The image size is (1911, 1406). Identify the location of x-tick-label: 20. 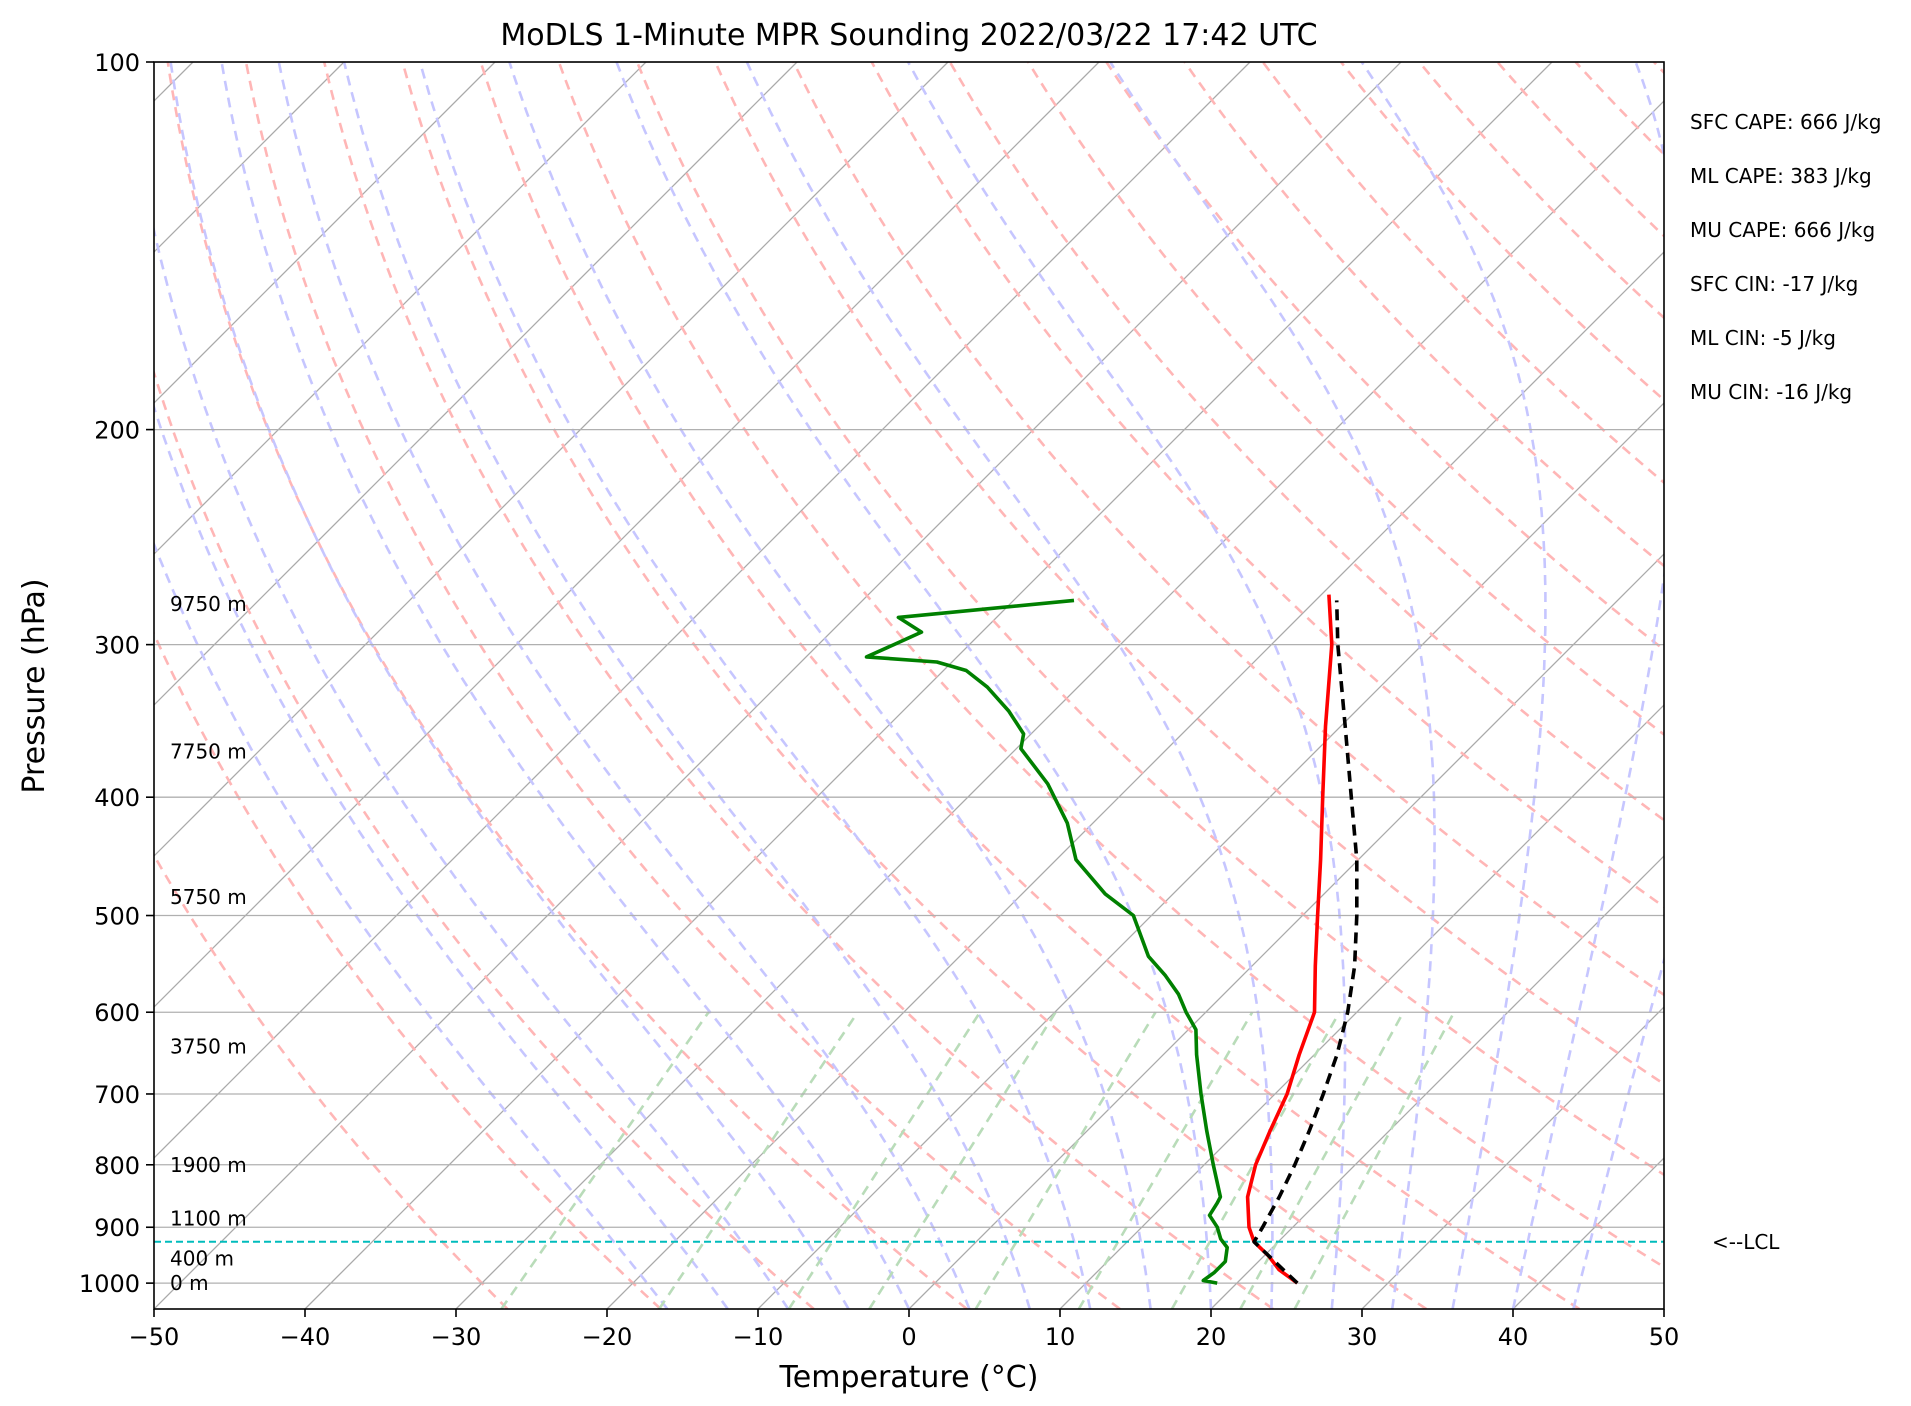
(1211, 1337).